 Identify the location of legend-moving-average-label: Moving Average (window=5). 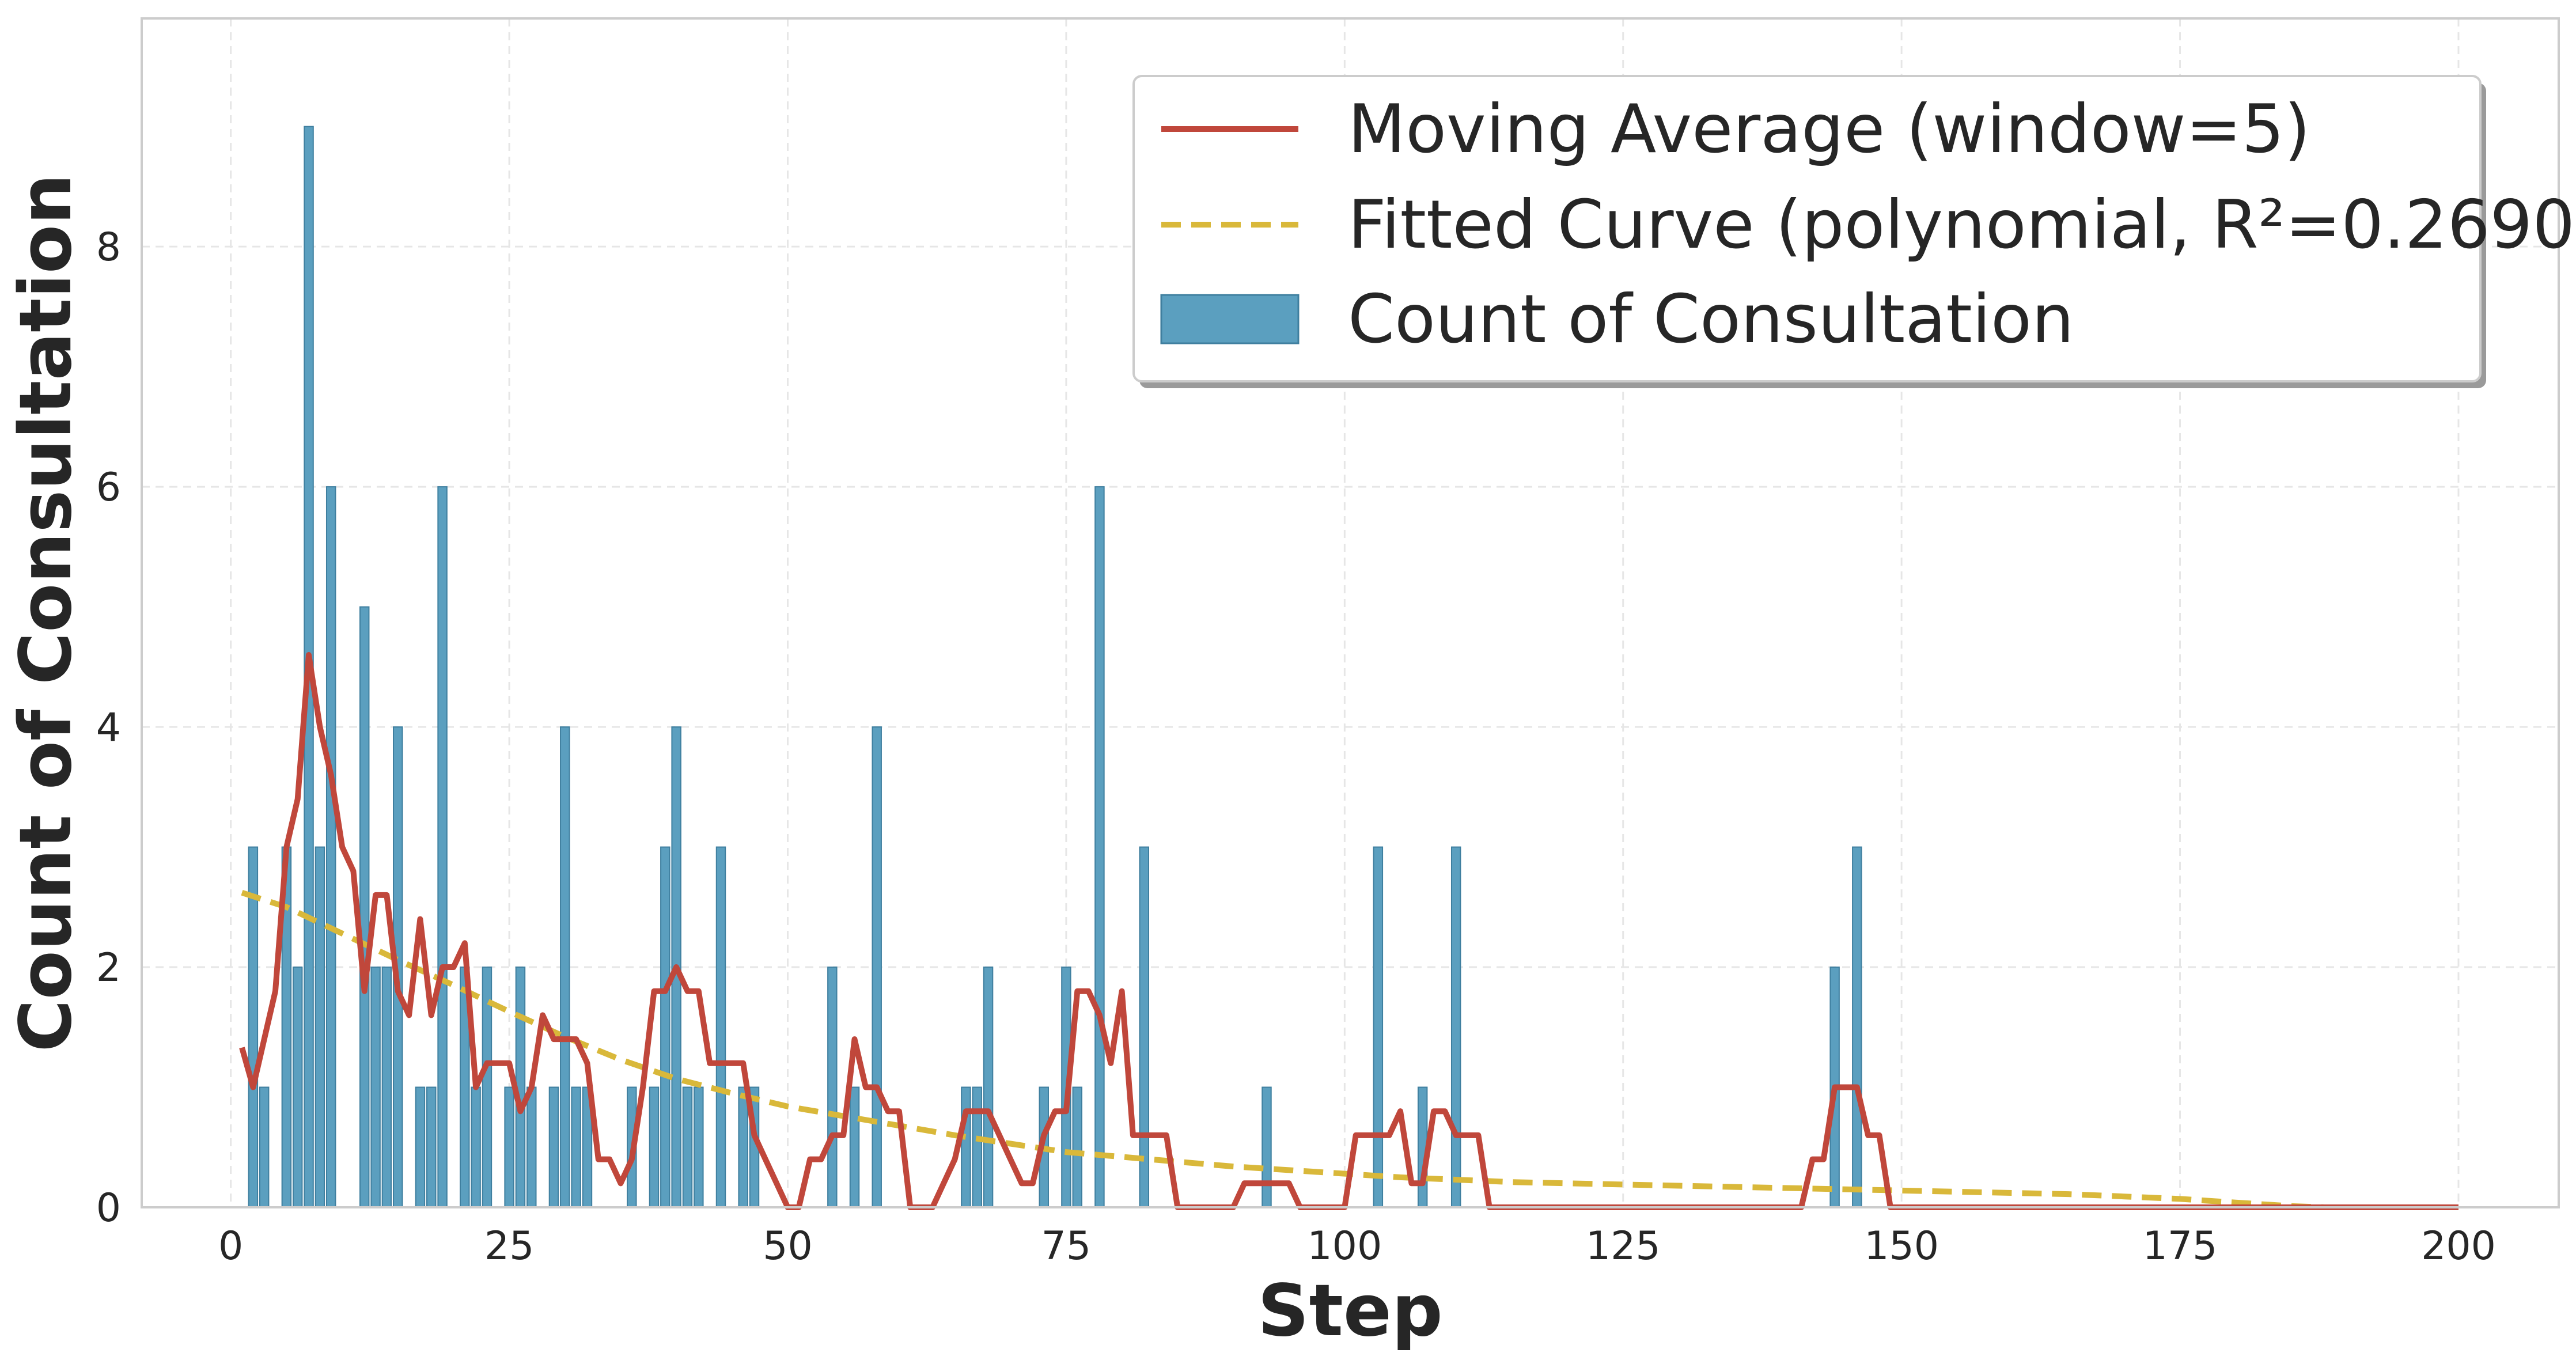
(1829, 129).